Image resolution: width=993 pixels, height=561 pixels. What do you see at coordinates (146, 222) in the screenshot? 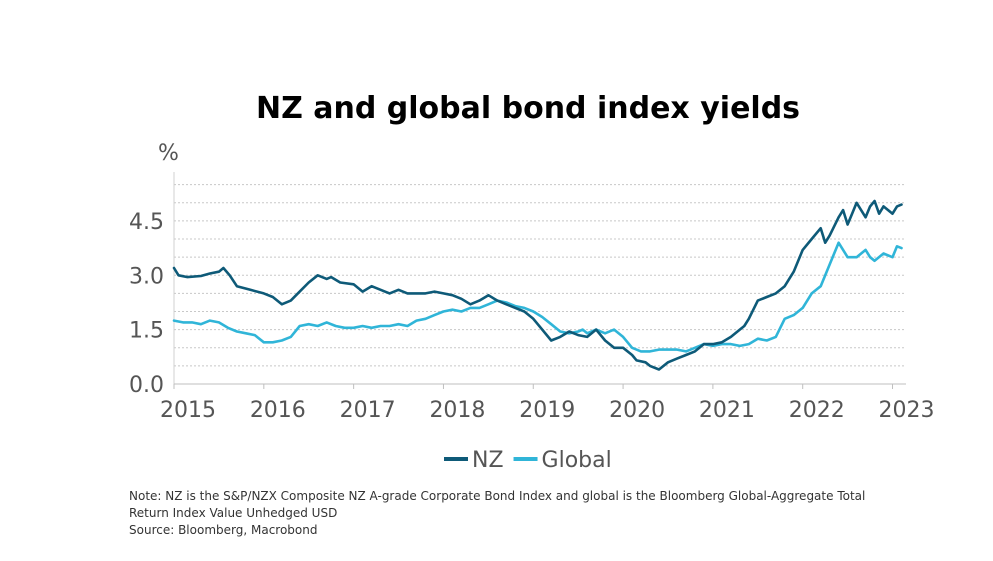
I see `y-tick-label: 4.5` at bounding box center [146, 222].